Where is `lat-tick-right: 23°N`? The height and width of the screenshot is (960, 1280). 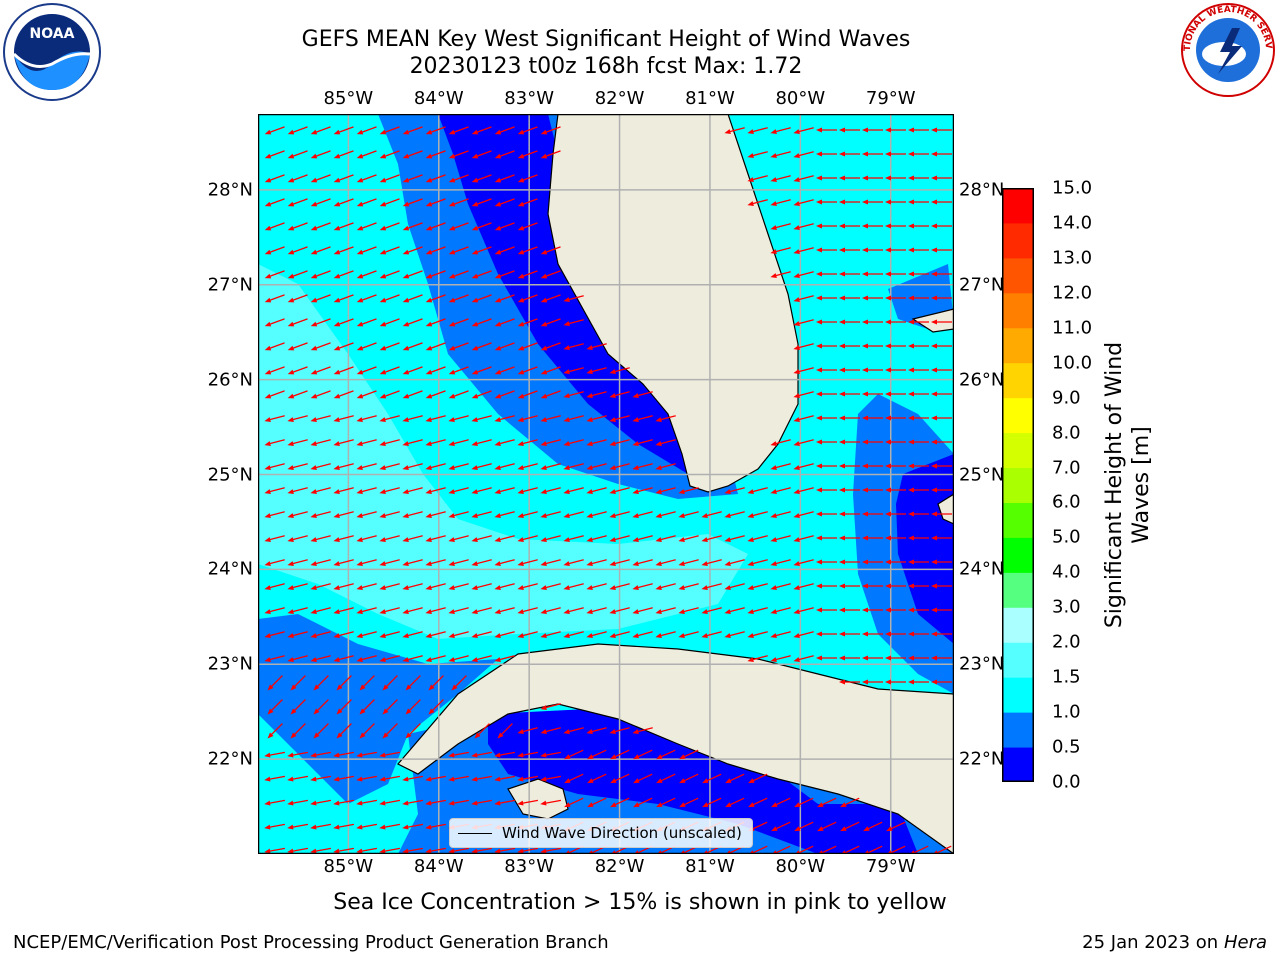
lat-tick-right: 23°N is located at coordinates (982, 664).